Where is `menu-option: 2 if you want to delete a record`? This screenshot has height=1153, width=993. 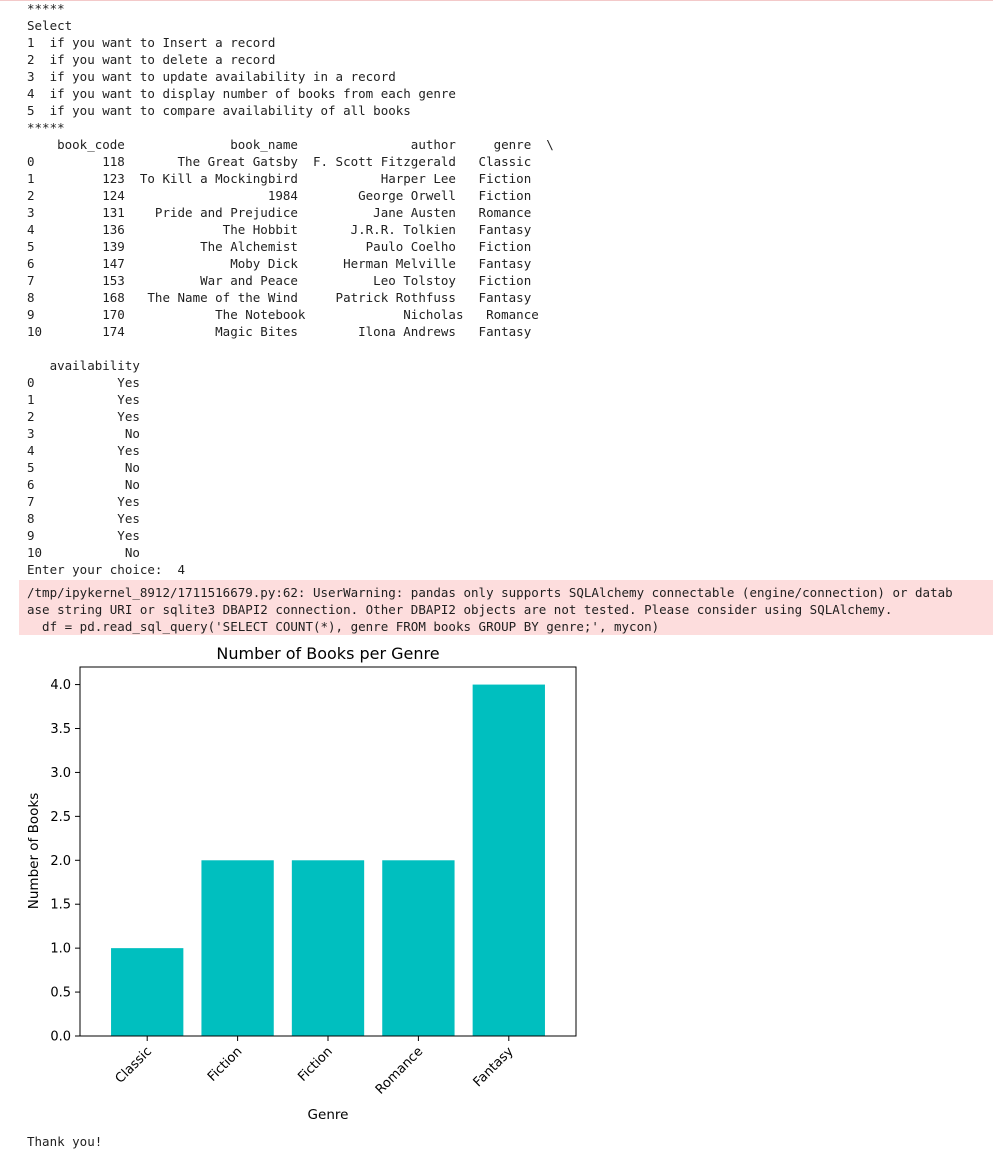 menu-option: 2 if you want to delete a record is located at coordinates (151, 59).